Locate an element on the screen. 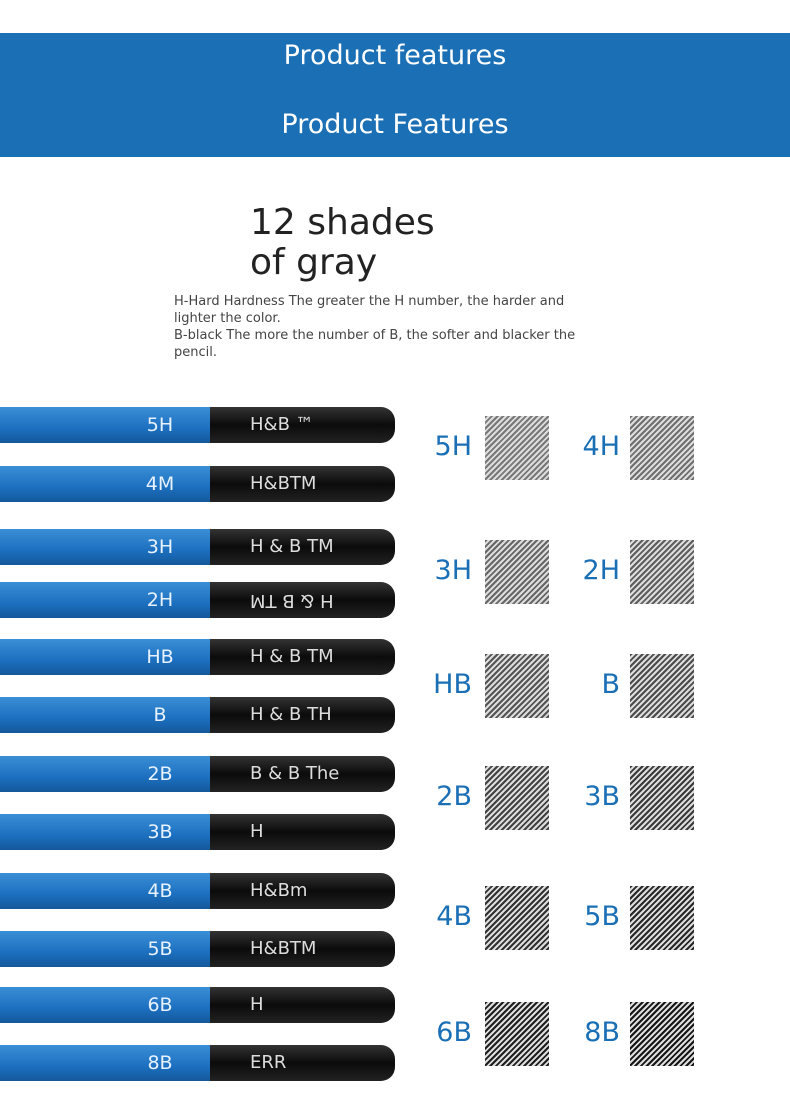 The width and height of the screenshot is (790, 1119). pencil: 5B H&BTM is located at coordinates (197, 949).